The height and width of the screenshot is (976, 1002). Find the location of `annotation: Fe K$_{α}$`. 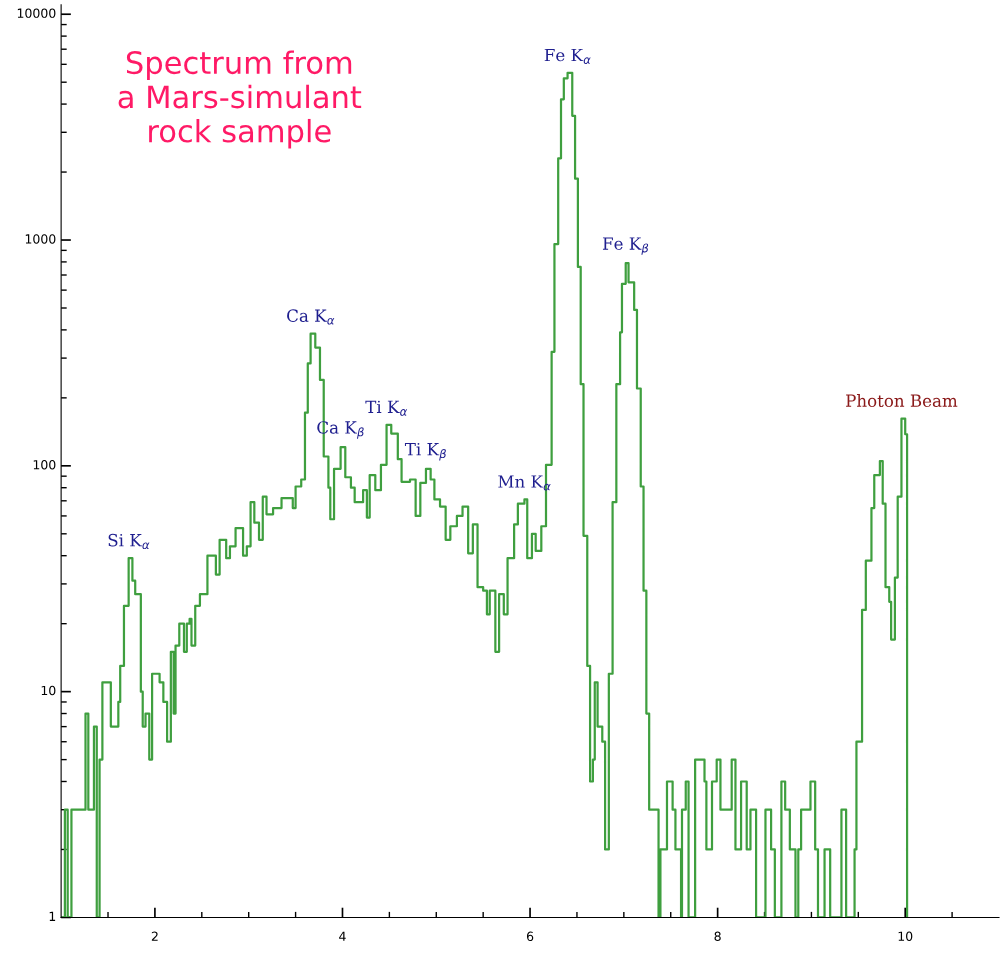

annotation: Fe K$_{α}$ is located at coordinates (567, 56).